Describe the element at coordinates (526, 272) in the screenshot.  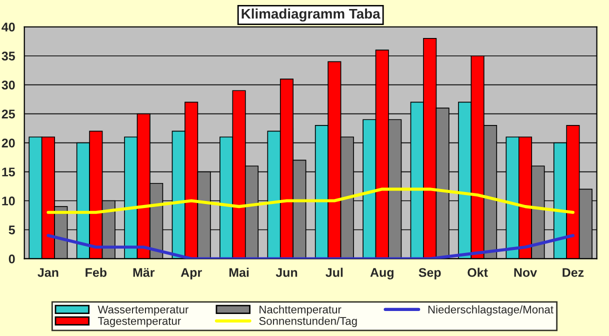
I see `x-tick-label: Nov` at that location.